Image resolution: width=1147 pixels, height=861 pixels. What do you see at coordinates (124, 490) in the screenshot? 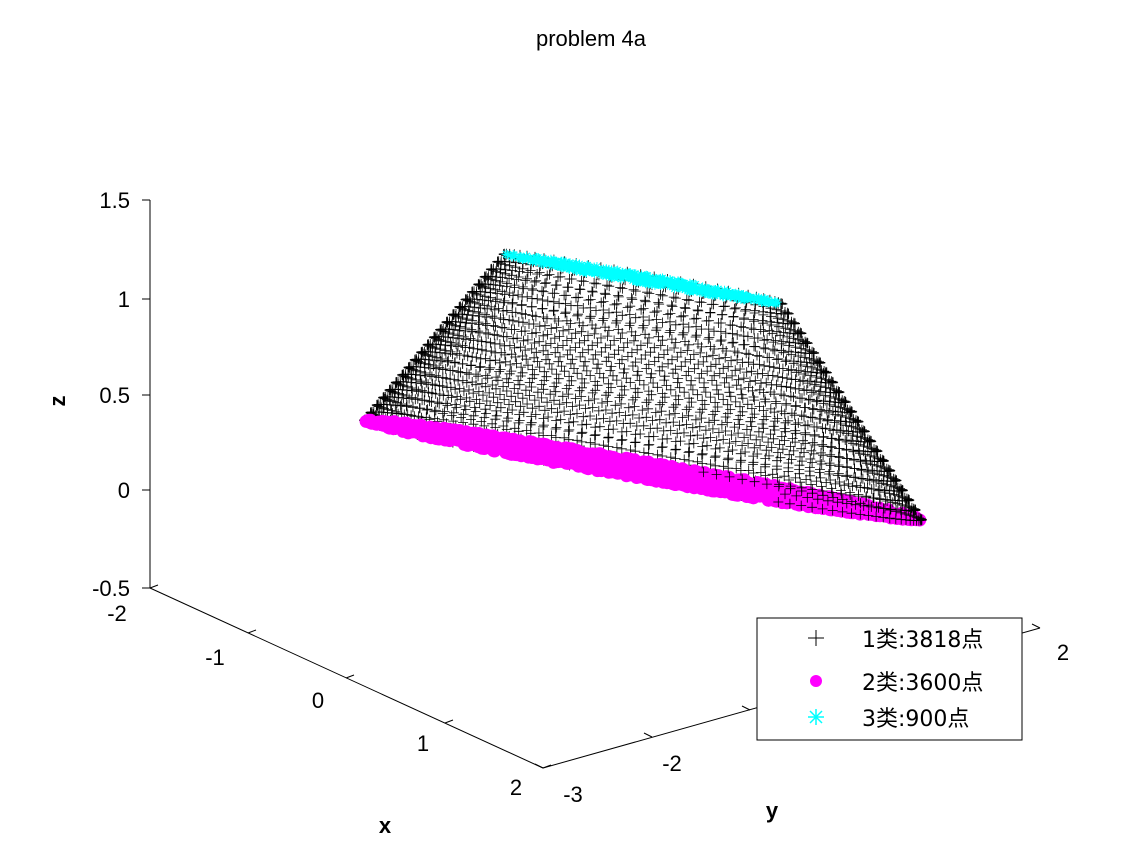
I see `z-tick-label: 0` at bounding box center [124, 490].